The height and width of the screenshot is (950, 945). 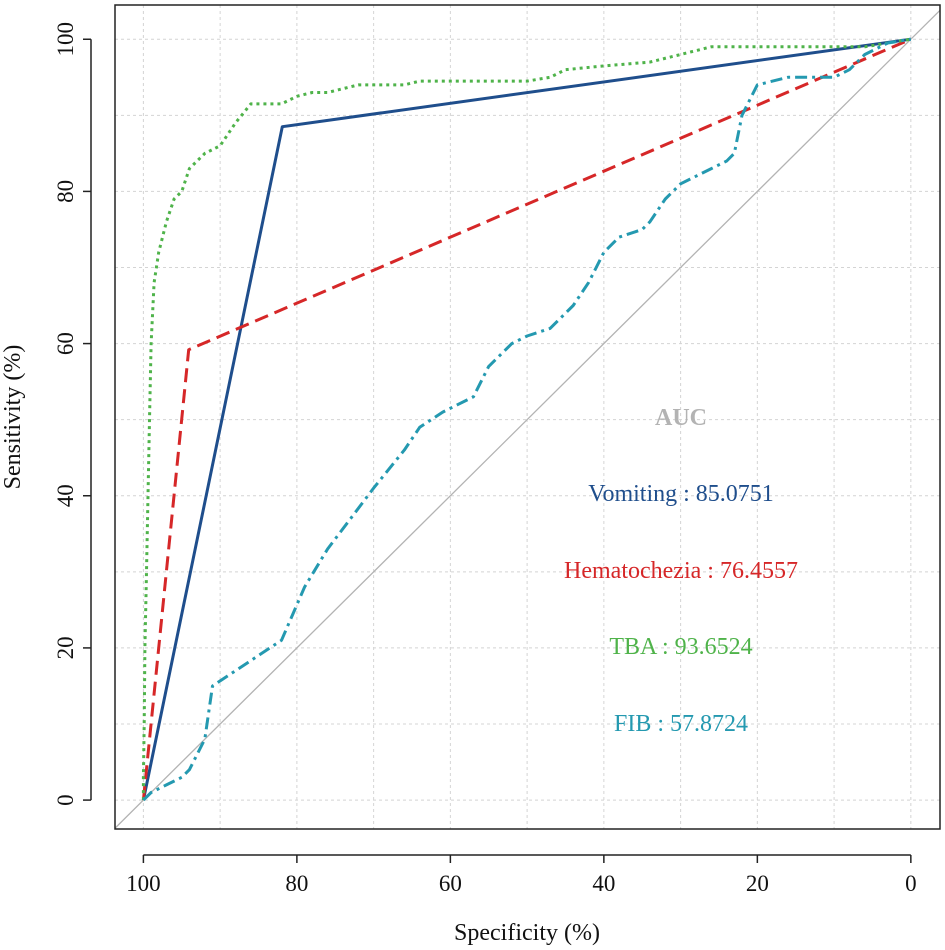 I want to click on auc-label-fib: FIB : 57.8724, so click(x=681, y=724).